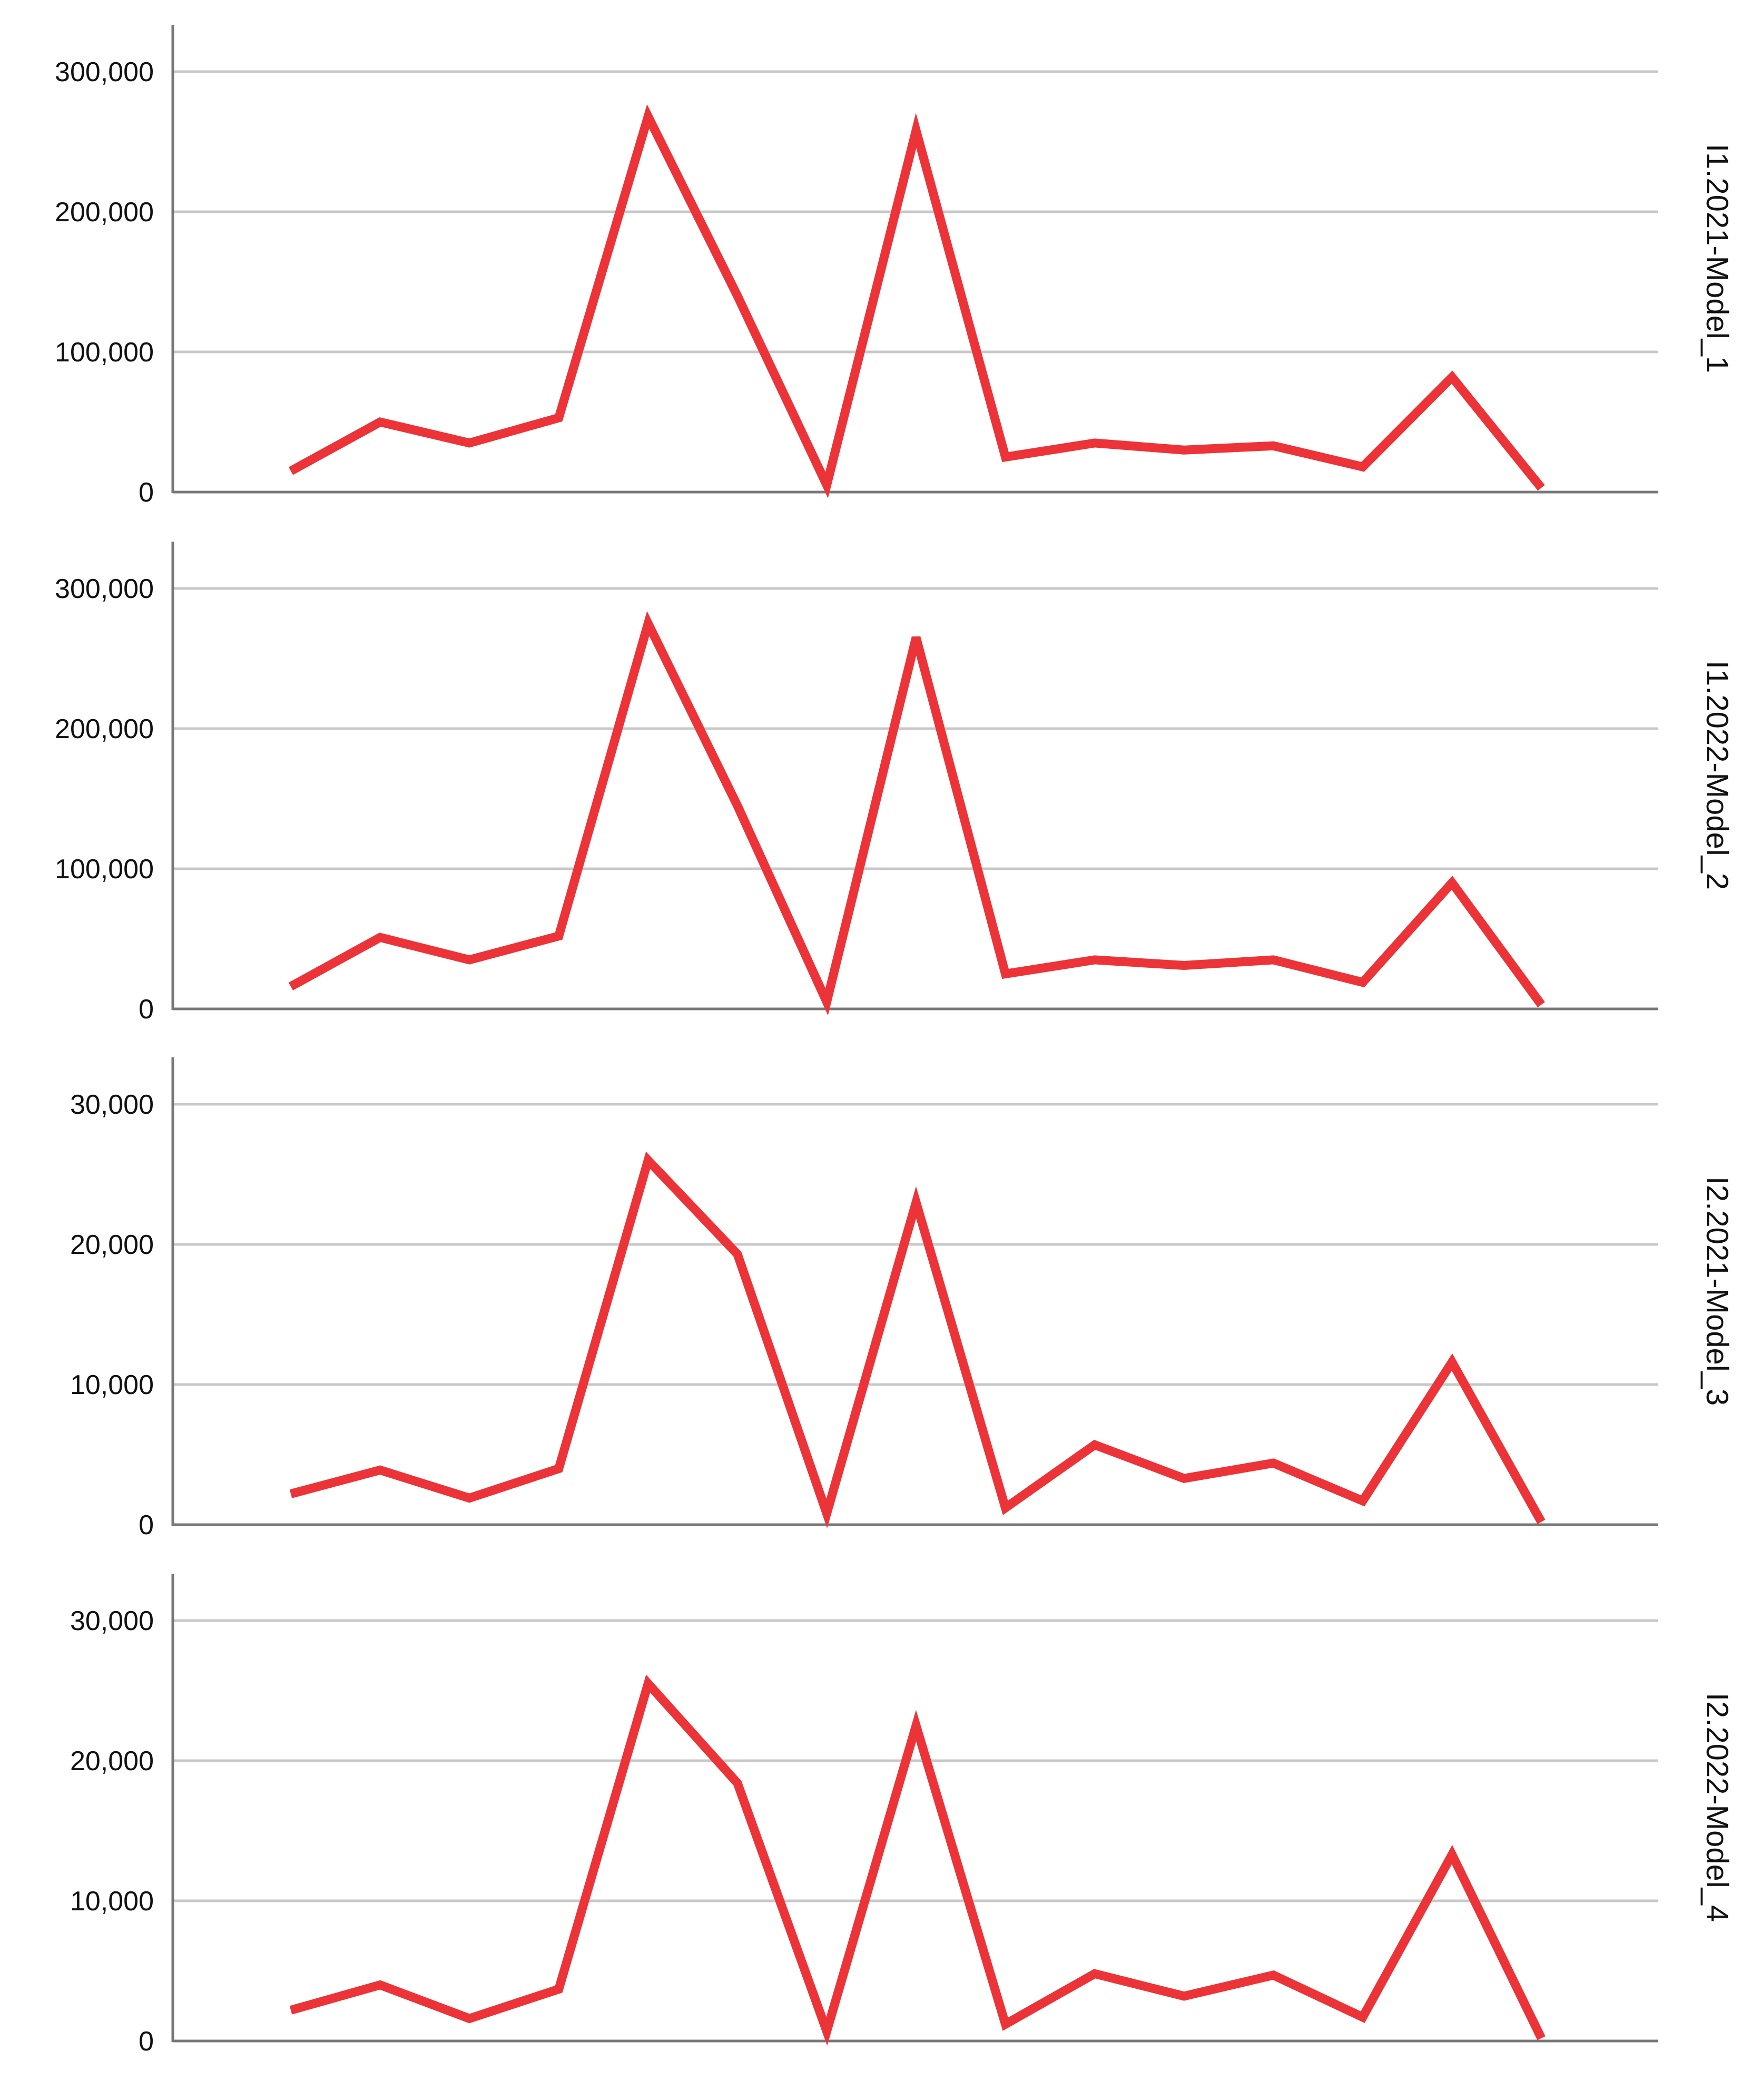 The height and width of the screenshot is (2100, 1741). What do you see at coordinates (1717, 775) in the screenshot?
I see `panel-label: I1.2022-Model_2` at bounding box center [1717, 775].